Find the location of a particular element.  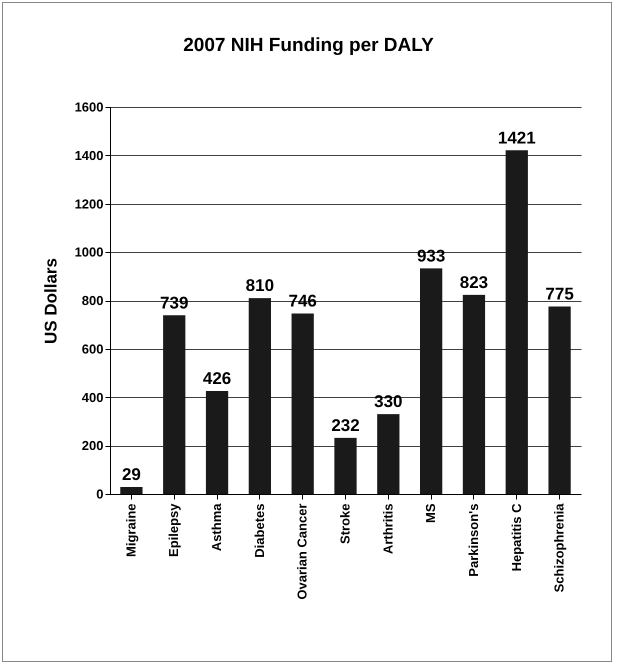

data-label: 1421 is located at coordinates (517, 138).